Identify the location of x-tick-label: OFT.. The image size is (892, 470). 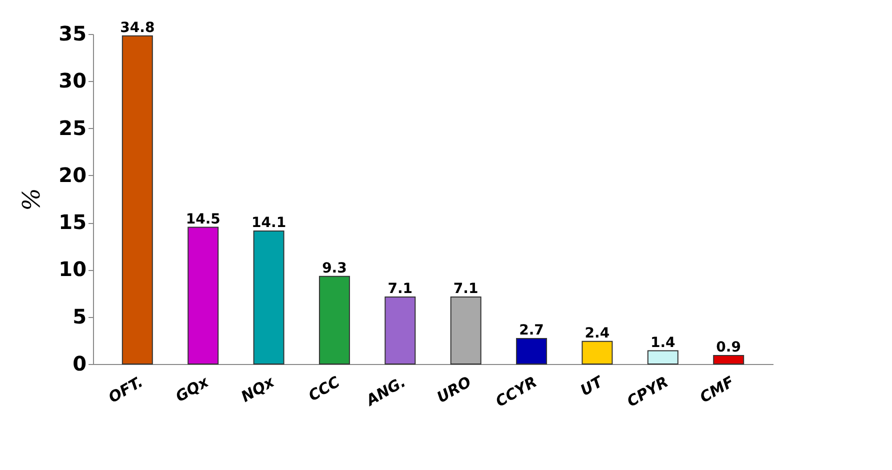
(125, 389).